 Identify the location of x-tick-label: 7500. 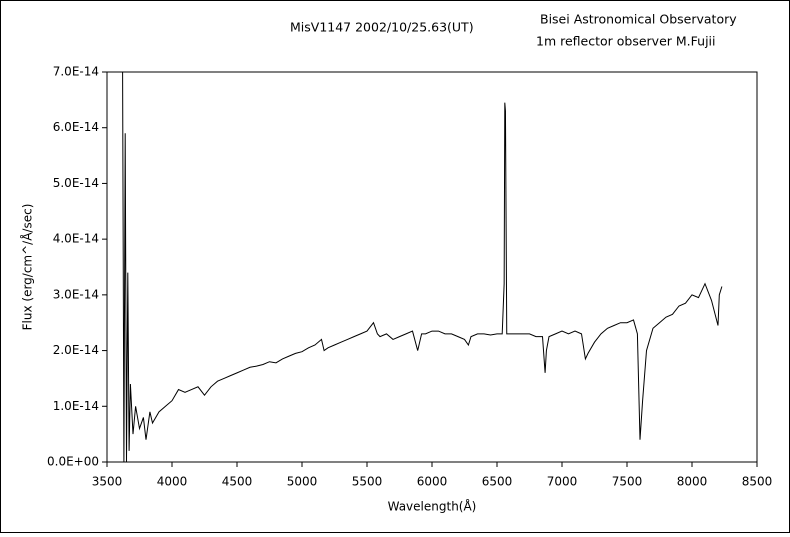
(627, 482).